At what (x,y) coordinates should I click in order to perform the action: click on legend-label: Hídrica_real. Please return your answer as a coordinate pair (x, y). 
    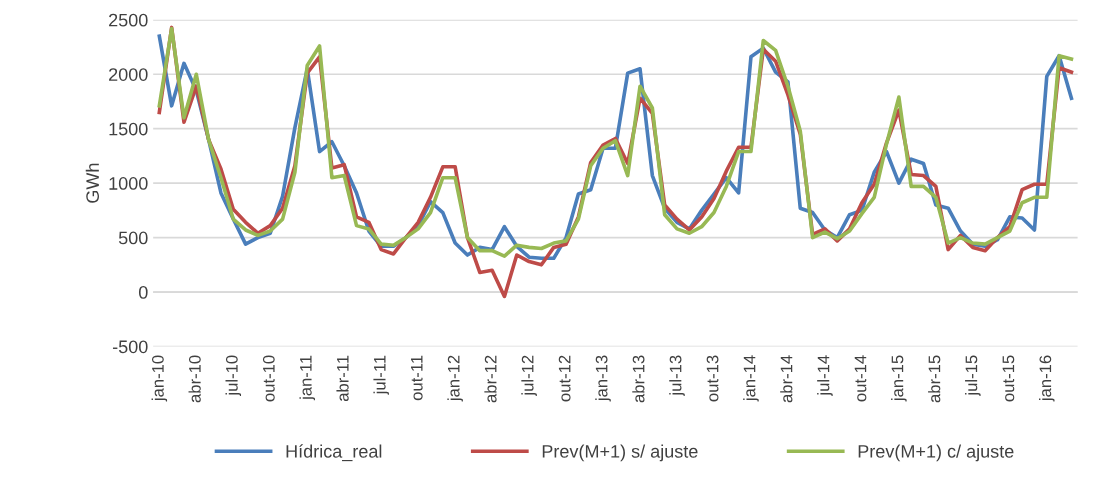
    Looking at the image, I should click on (334, 453).